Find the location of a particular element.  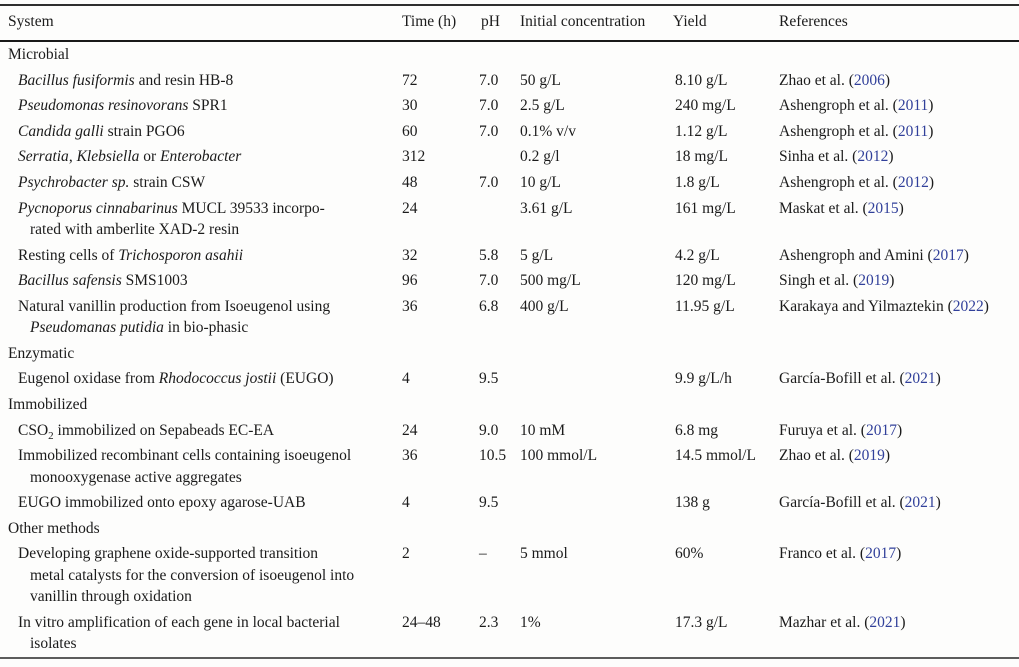

reference-cell: Karakaya and Yilmaztekin (2022) is located at coordinates (897, 317).